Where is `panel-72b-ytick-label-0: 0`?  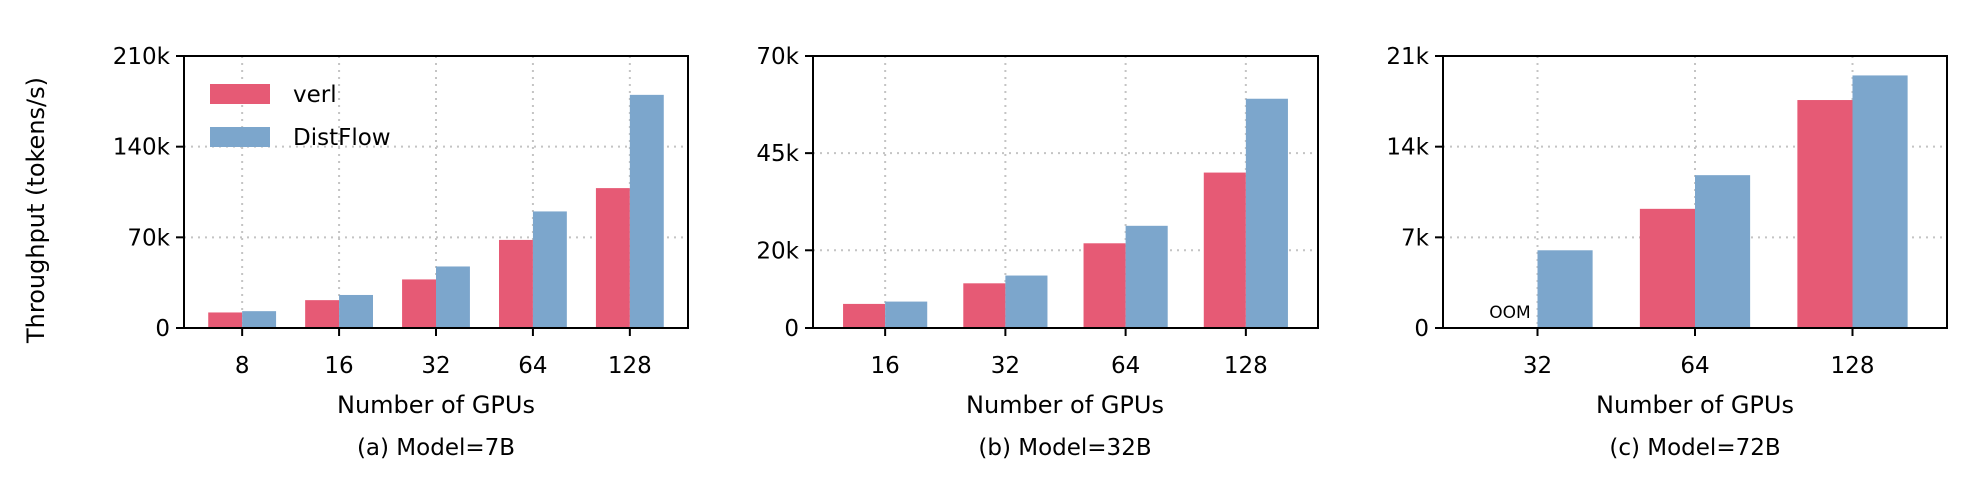
panel-72b-ytick-label-0: 0 is located at coordinates (1421, 329).